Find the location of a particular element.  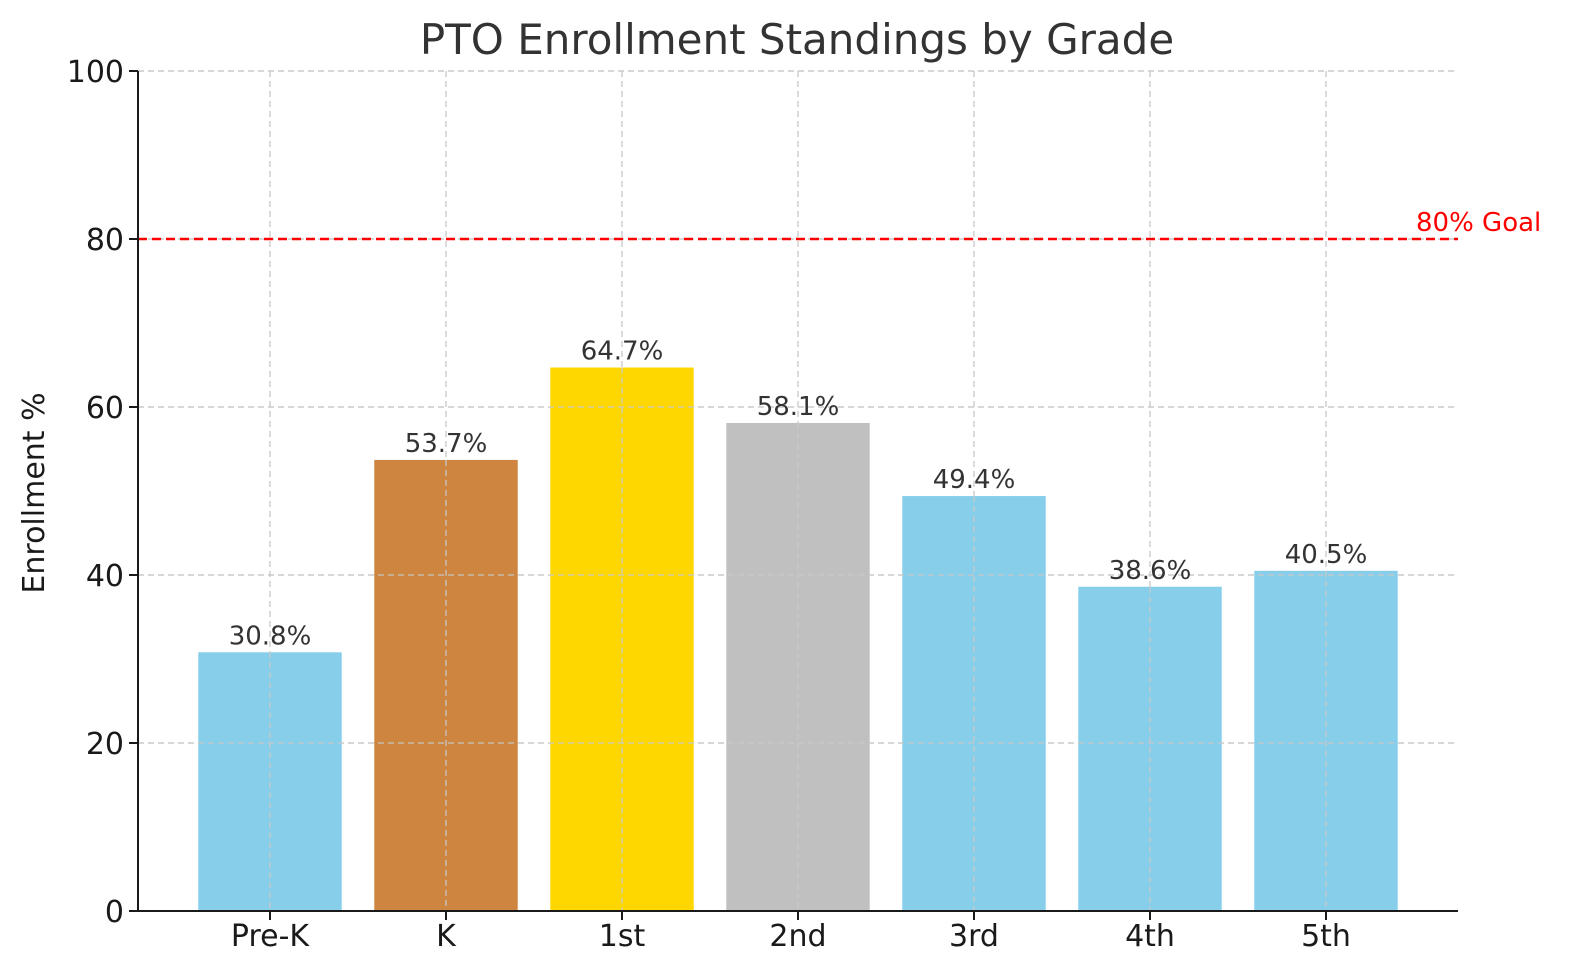

y-tick-label: 80 is located at coordinates (105, 240).